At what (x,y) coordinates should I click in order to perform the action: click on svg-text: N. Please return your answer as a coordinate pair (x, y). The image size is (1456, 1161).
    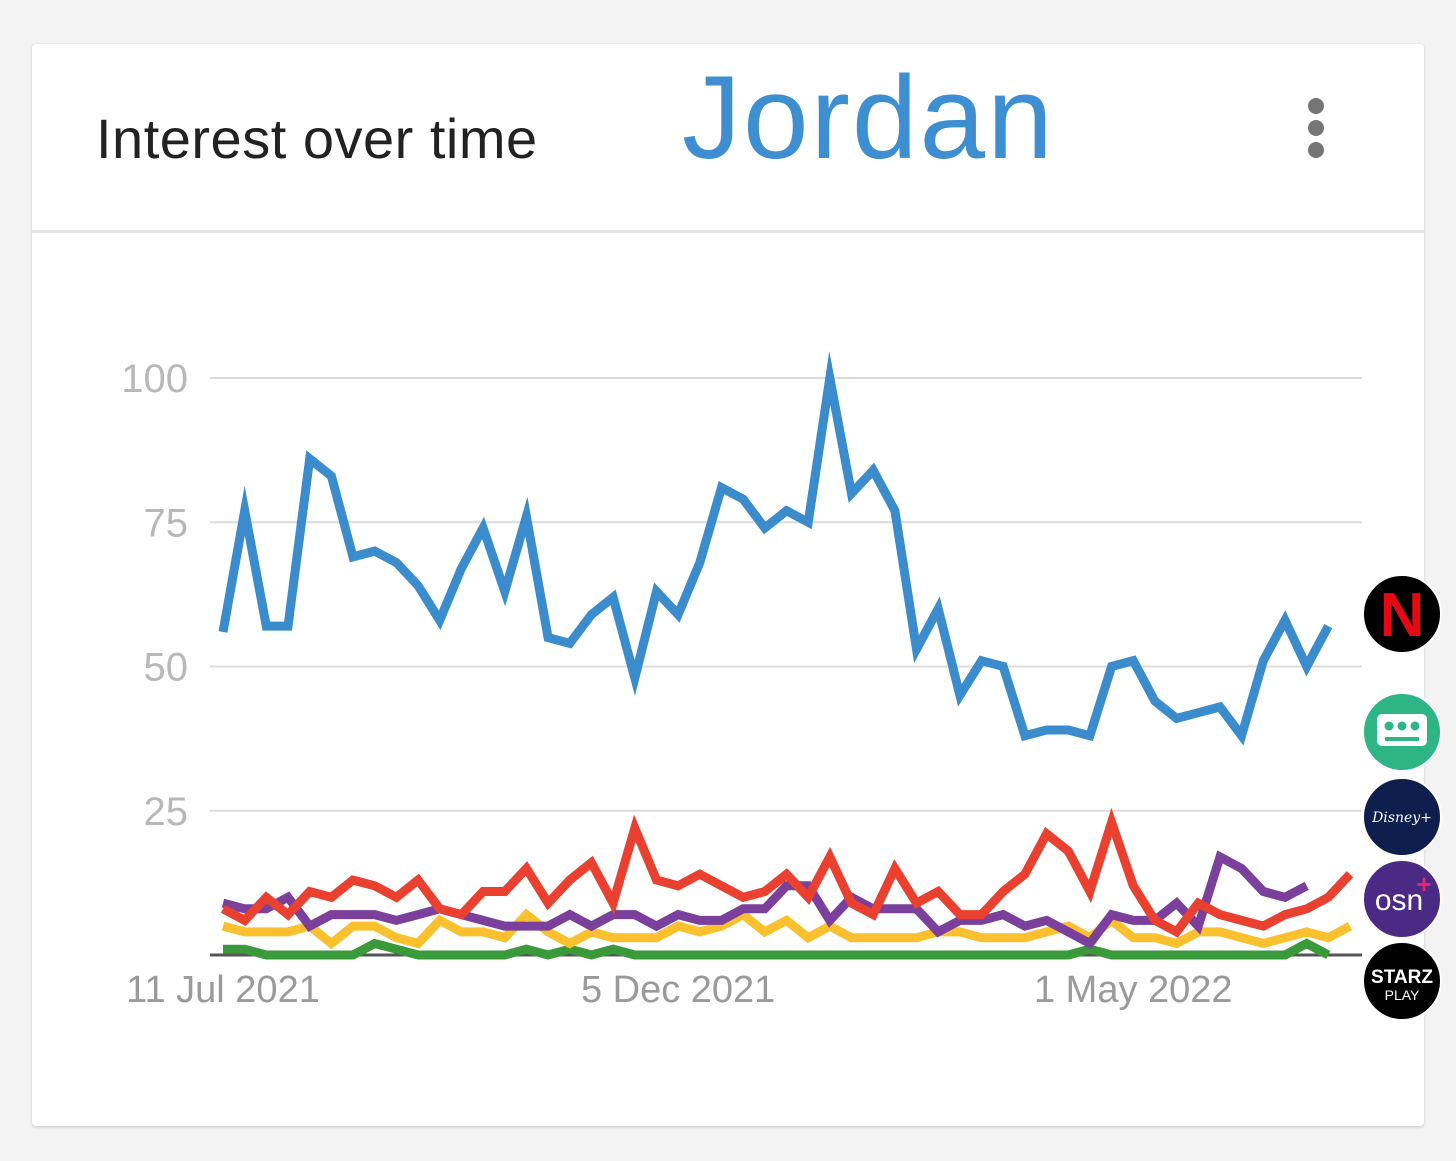
    Looking at the image, I should click on (1402, 615).